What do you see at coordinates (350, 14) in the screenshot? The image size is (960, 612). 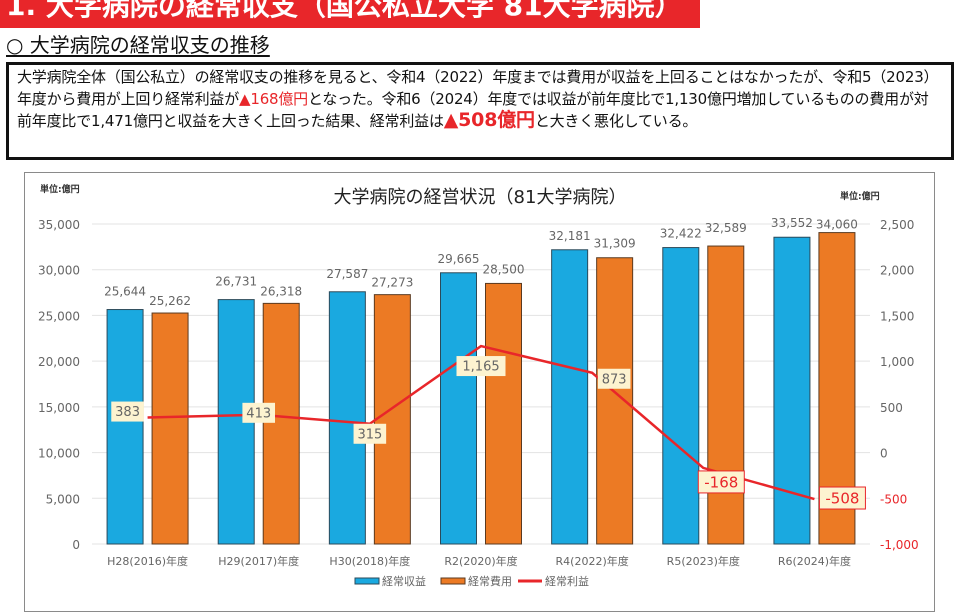 I see `page-banner-title: 1. 大学病院の経常収支（国公私立大学 81大学病院）` at bounding box center [350, 14].